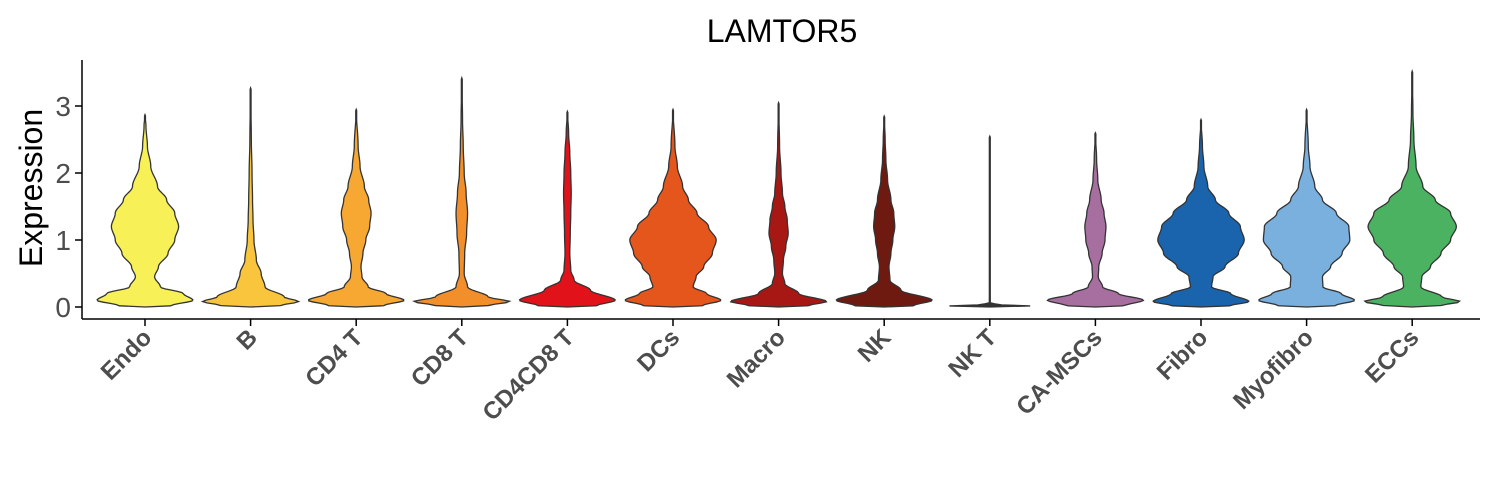 The width and height of the screenshot is (1500, 500). What do you see at coordinates (246, 339) in the screenshot?
I see `x-tick-label-b: B` at bounding box center [246, 339].